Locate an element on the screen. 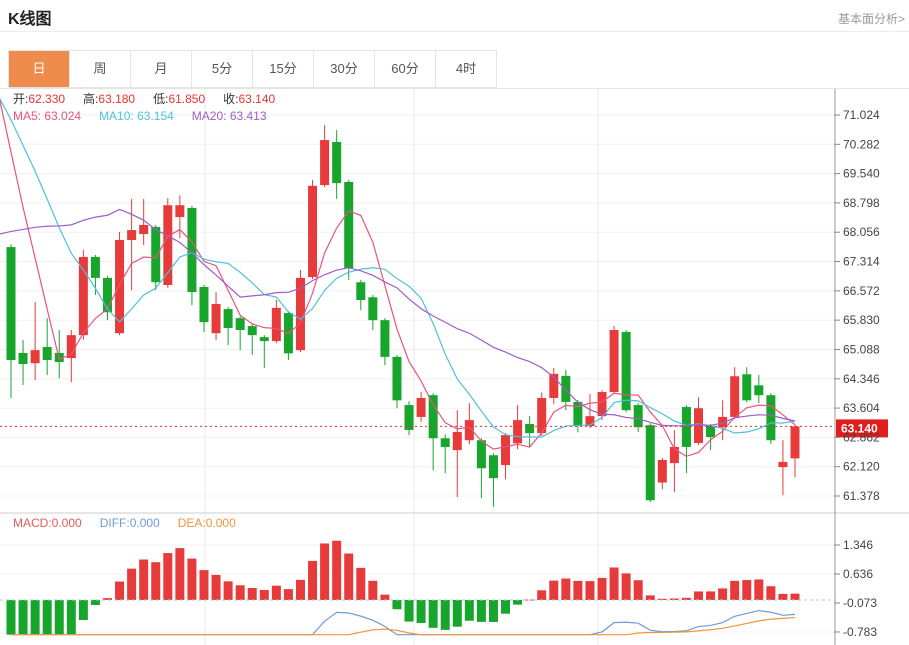  macd-label: MACD: is located at coordinates (32, 523).